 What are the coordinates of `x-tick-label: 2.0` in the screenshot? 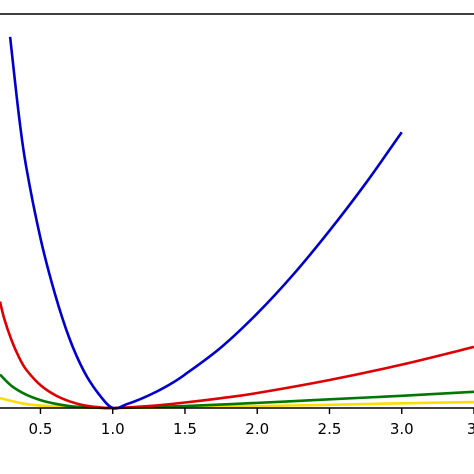 It's located at (257, 429).